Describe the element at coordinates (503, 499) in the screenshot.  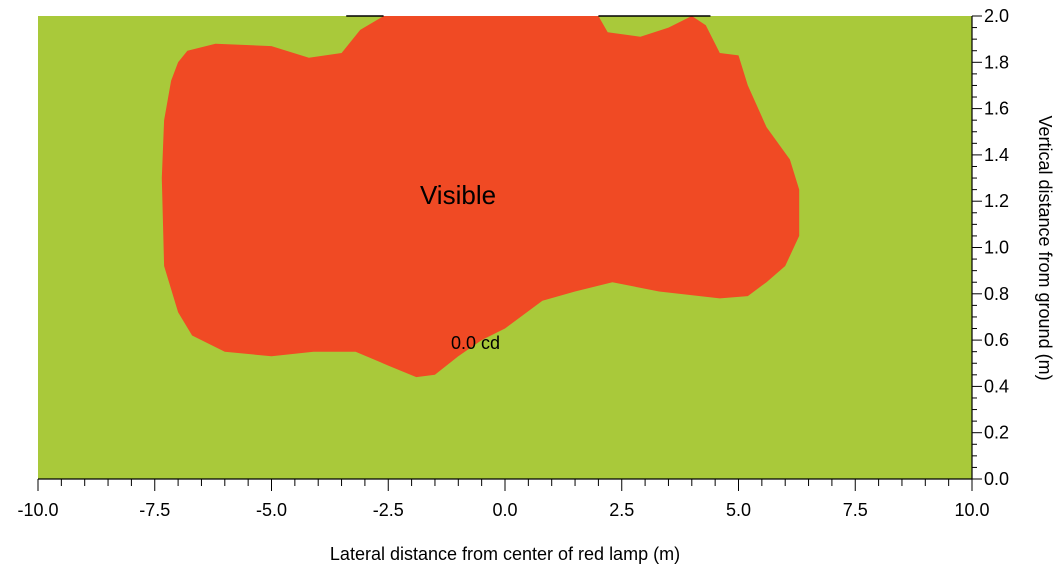
I see `x-axis: -10.0 -7.5 -5.0 -2.5 0.0 2.5 5.0 7.5 10.0` at that location.